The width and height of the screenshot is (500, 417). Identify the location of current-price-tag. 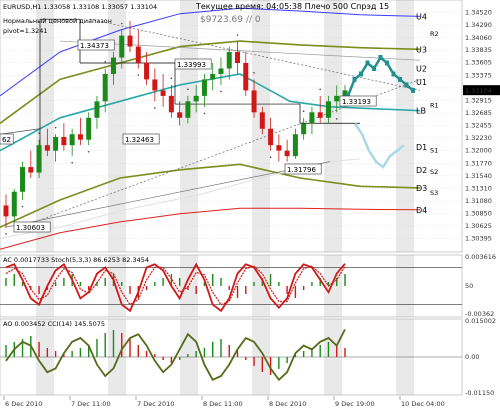
(481, 90).